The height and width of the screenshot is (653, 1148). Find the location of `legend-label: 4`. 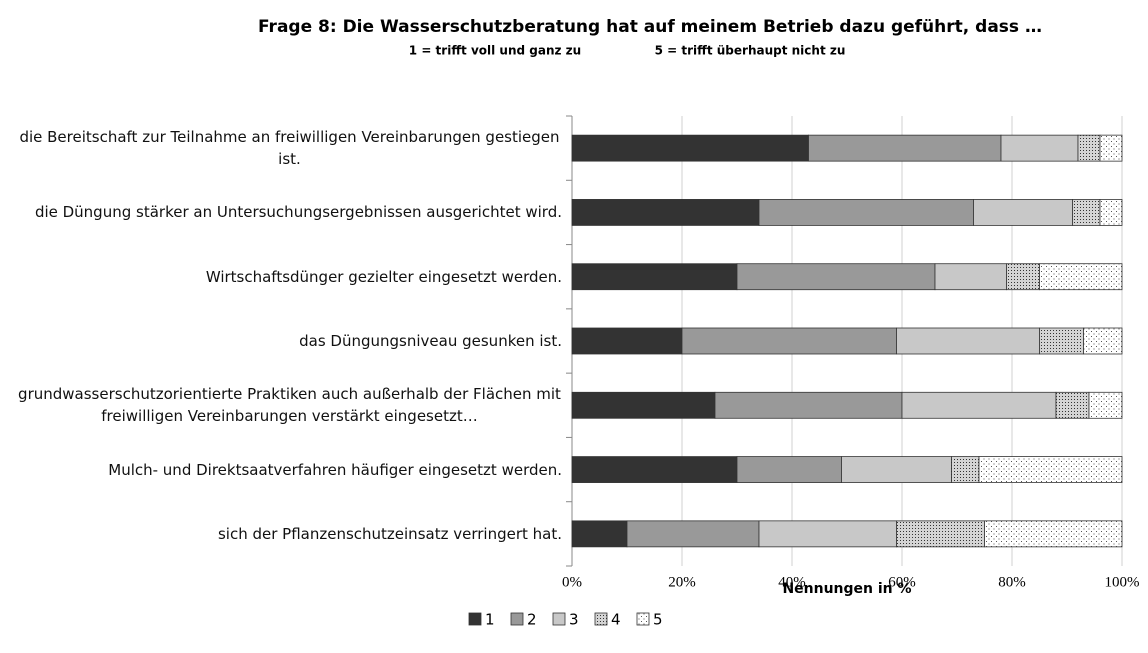

legend-label: 4 is located at coordinates (616, 620).